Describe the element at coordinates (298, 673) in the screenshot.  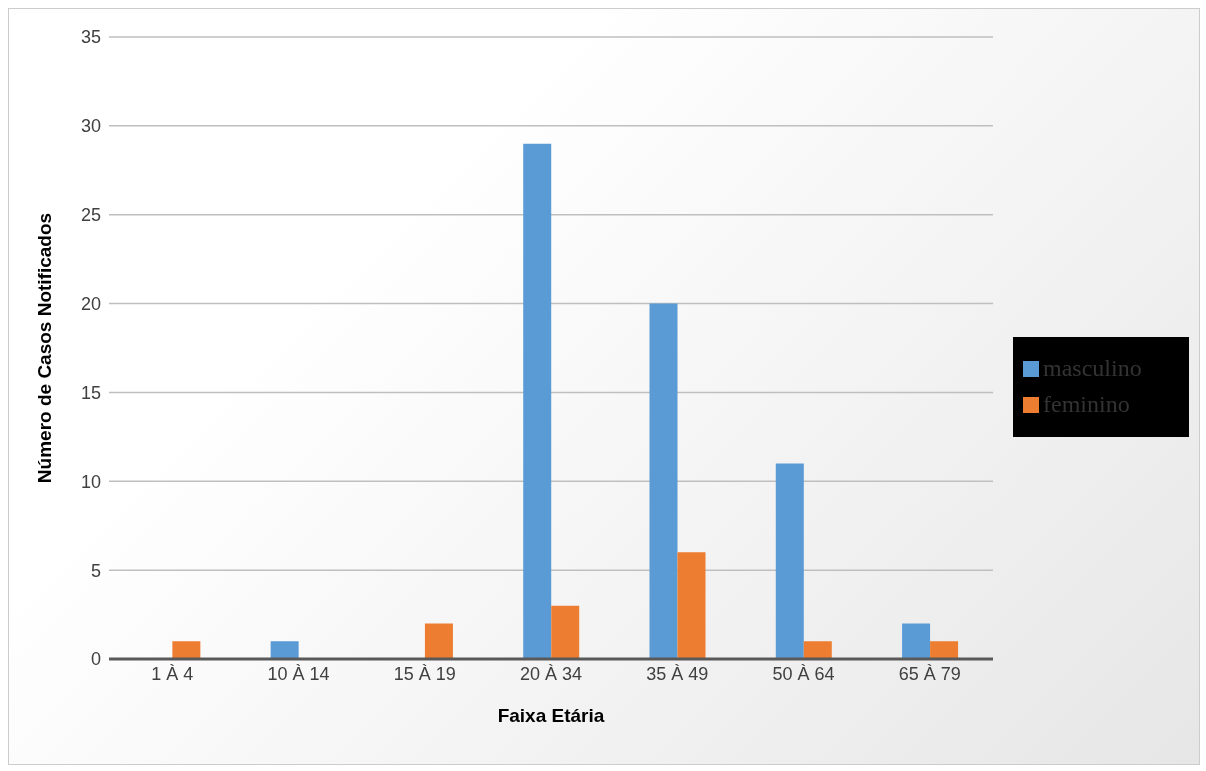
I see `x-tick-label: 10 À 14` at that location.